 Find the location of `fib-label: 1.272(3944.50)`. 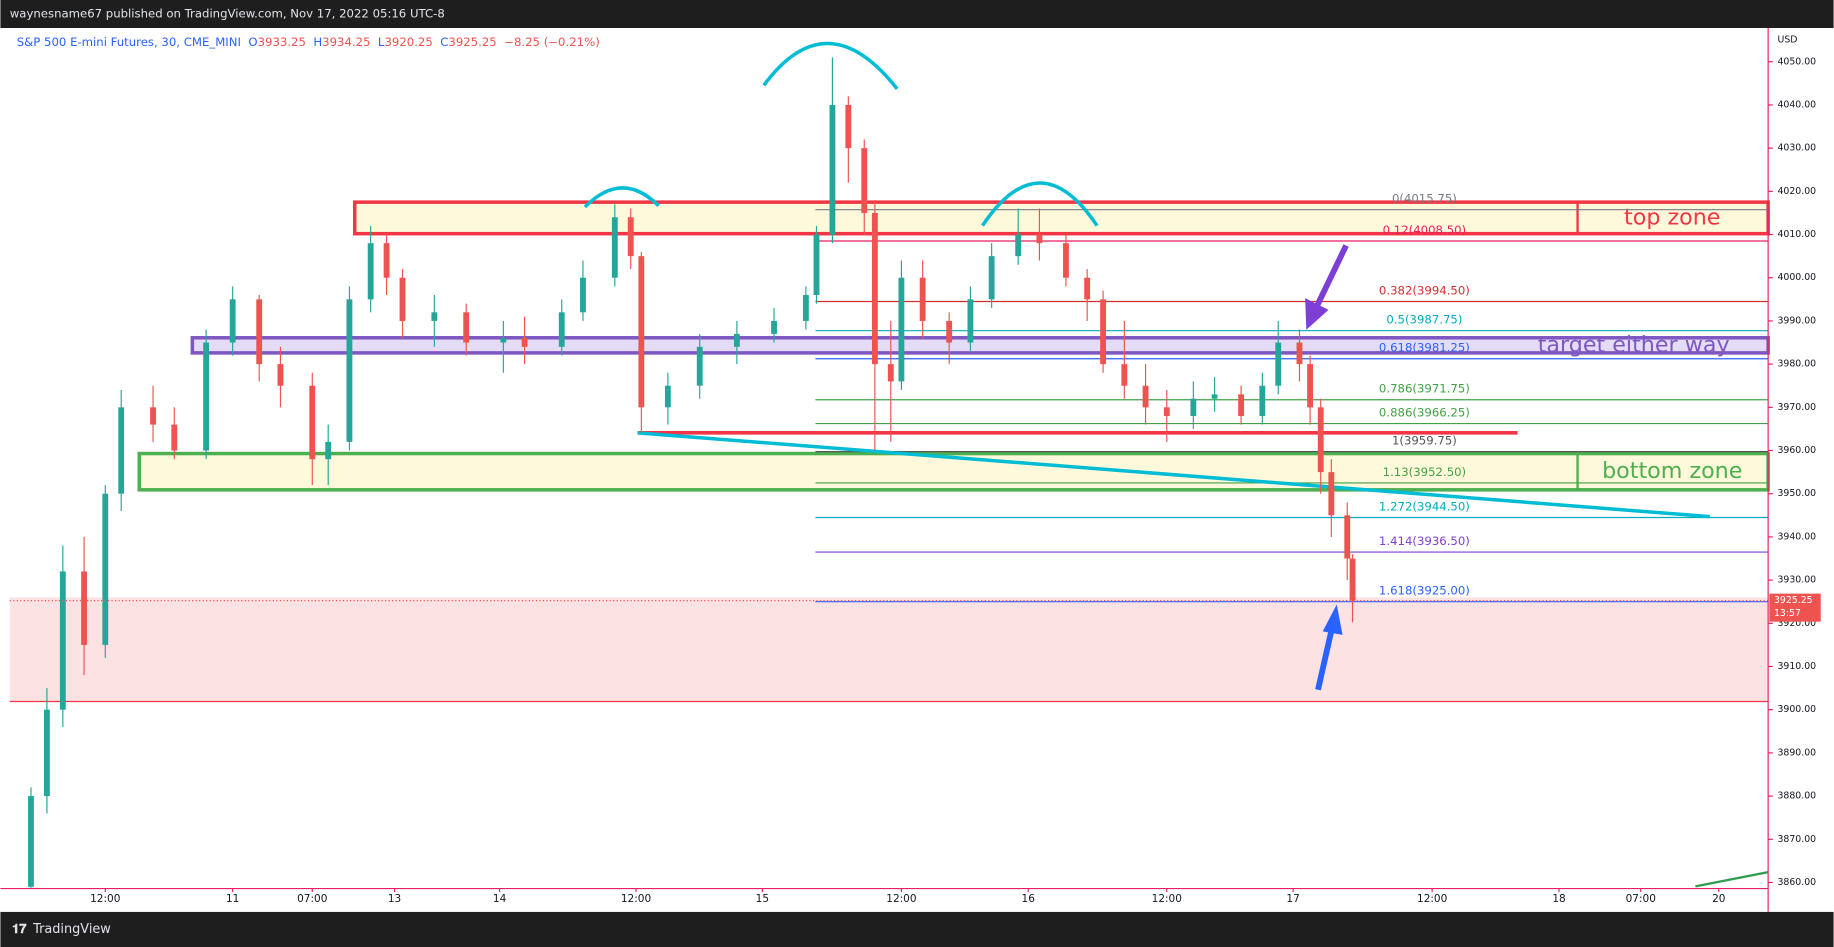

fib-label: 1.272(3944.50) is located at coordinates (1424, 506).